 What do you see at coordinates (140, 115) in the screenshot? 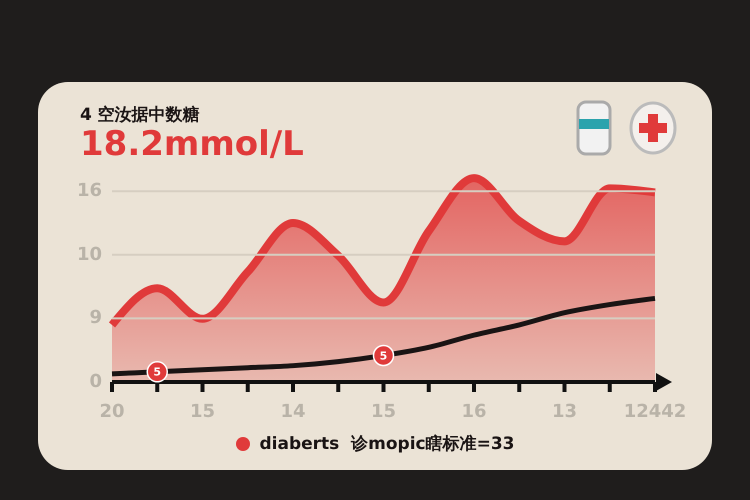
I see `chart-title: 4 空汝据中数糖` at bounding box center [140, 115].